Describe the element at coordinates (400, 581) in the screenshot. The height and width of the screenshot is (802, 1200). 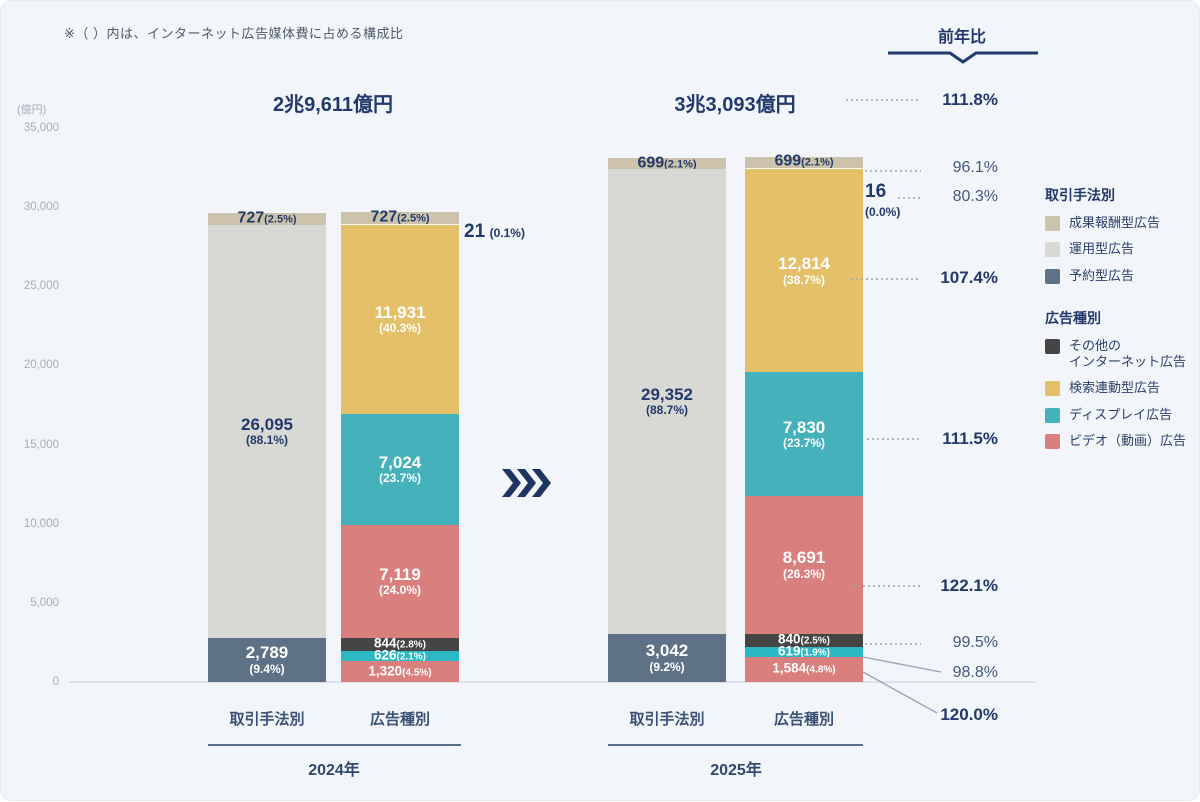
I see `bar-segment-ビデオ（動画）広告: 7,119 (24.0%)` at that location.